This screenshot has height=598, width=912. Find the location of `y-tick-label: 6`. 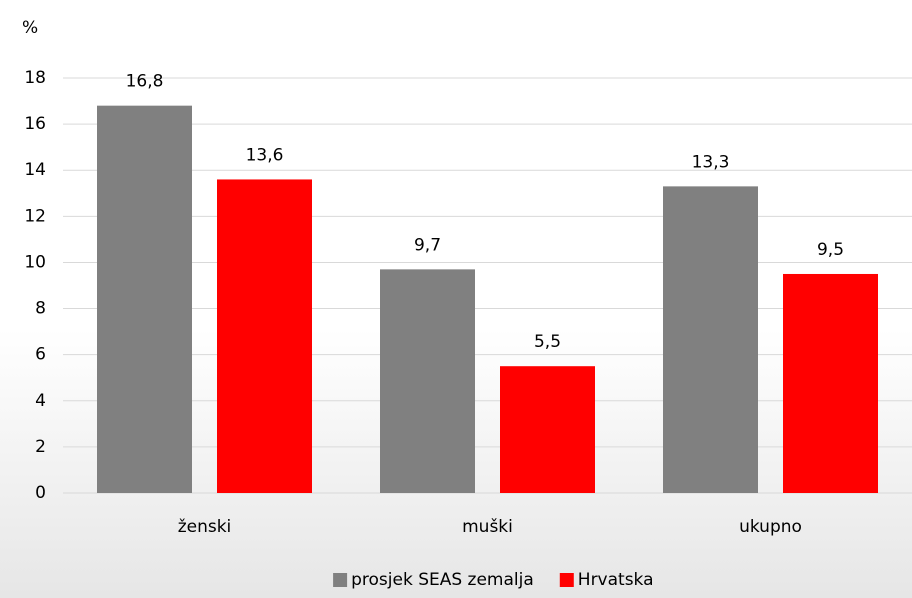

y-tick-label: 6 is located at coordinates (40, 355).